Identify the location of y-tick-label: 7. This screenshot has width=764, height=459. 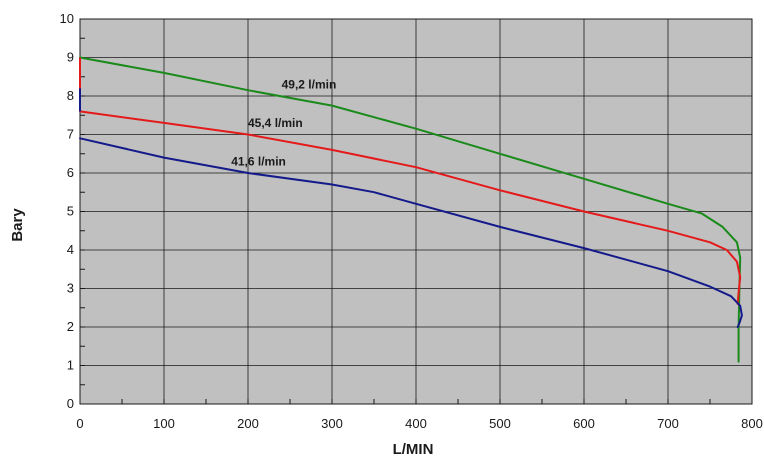
(70, 134).